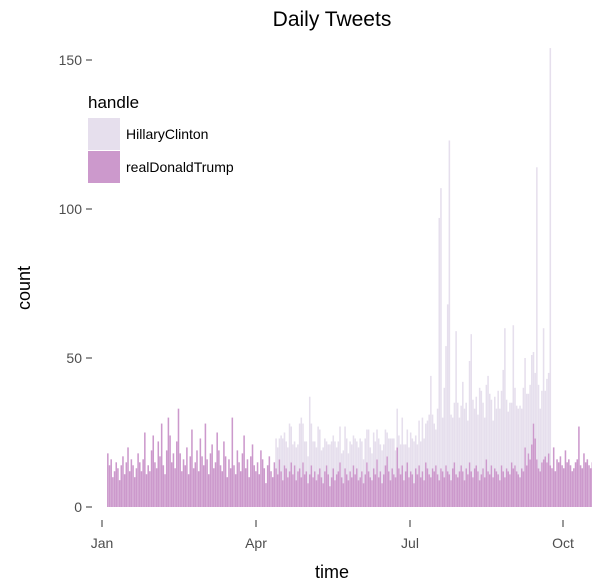 The width and height of the screenshot is (592, 586). I want to click on legend-title: handle, so click(113, 102).